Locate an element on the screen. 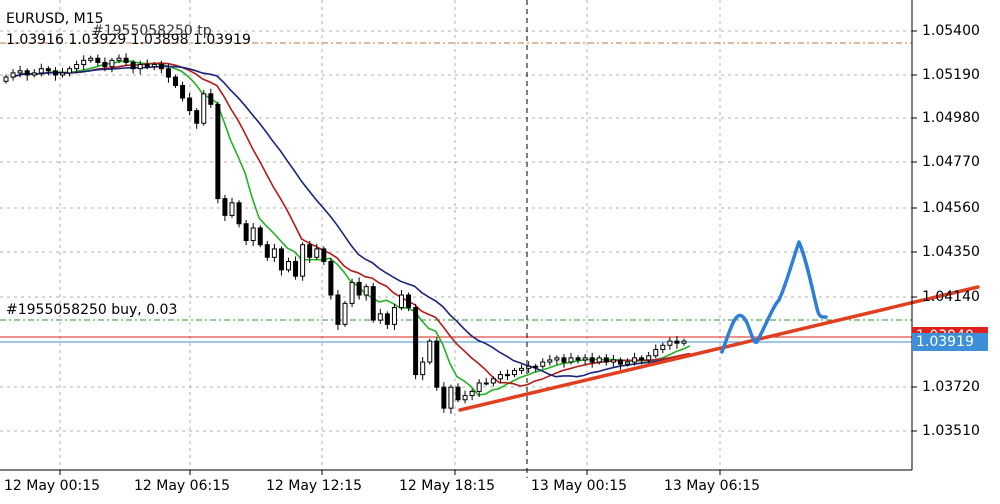 This screenshot has height=504, width=1000. bid-price-tag: 1.03919 is located at coordinates (950, 342).